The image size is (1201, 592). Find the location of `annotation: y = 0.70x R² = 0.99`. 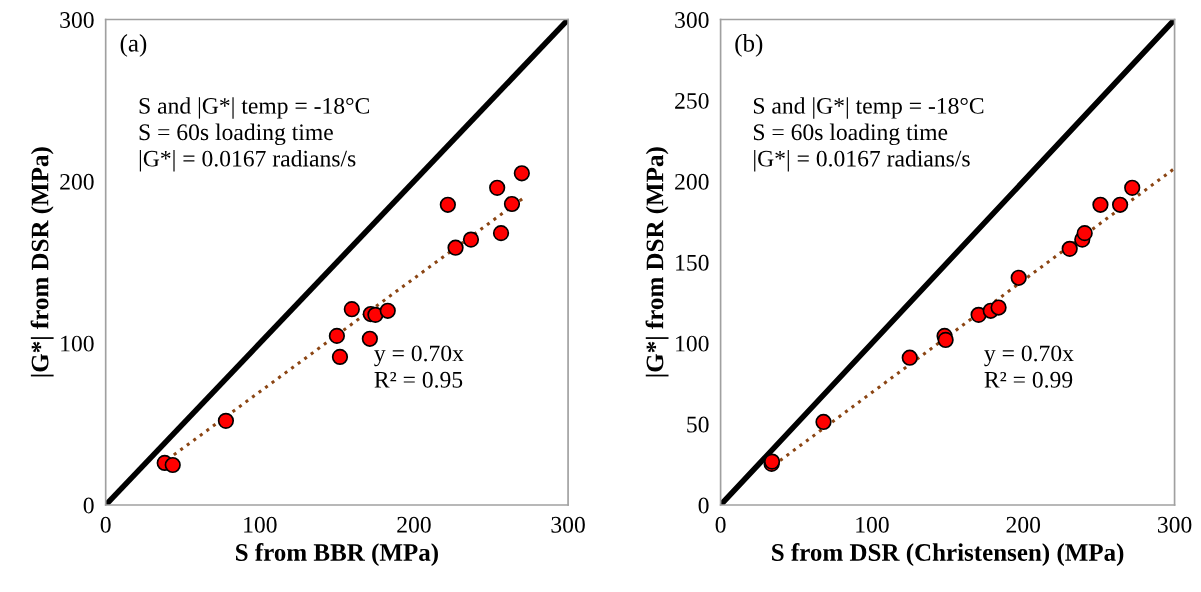

annotation: y = 0.70x R² = 0.99 is located at coordinates (1029, 366).